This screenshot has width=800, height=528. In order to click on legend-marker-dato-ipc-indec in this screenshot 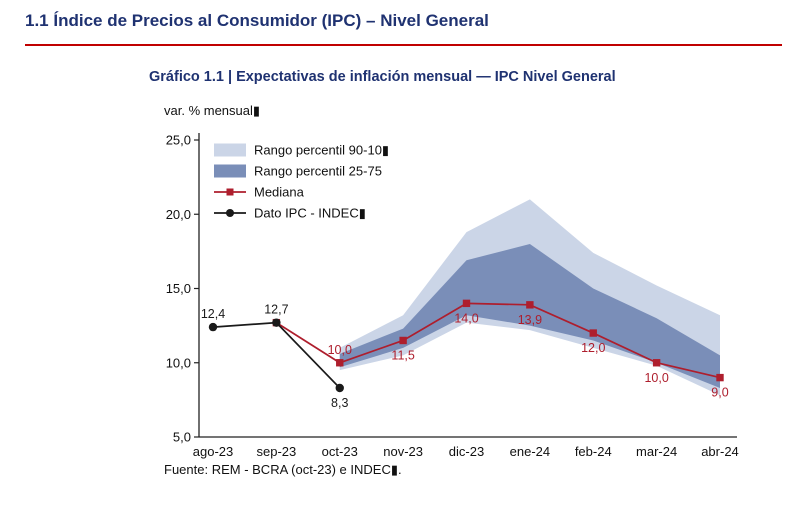, I will do `click(230, 213)`.